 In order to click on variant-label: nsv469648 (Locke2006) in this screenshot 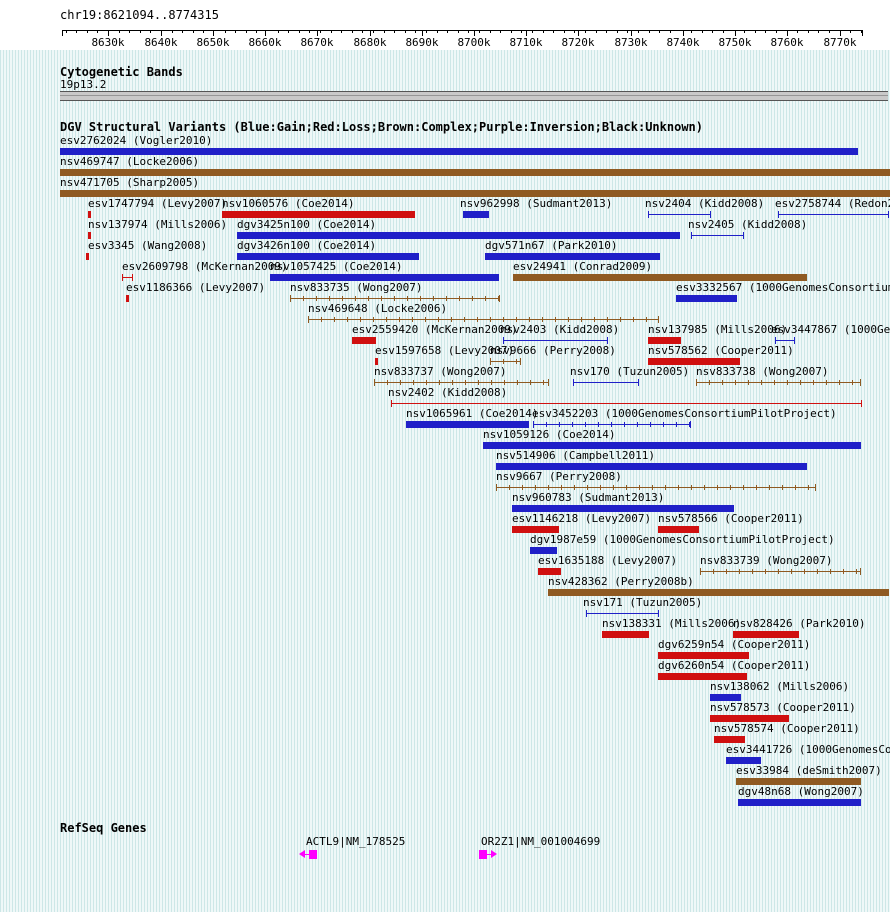, I will do `click(378, 308)`.